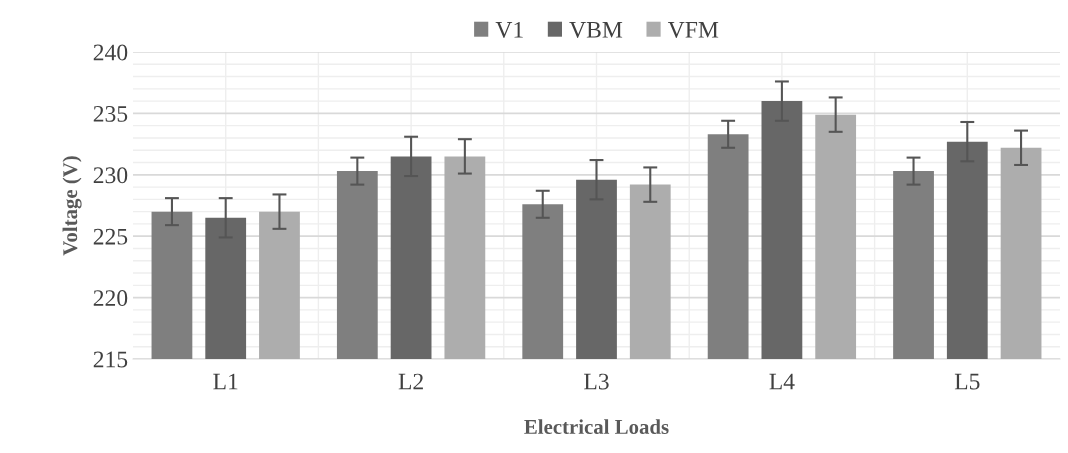 The width and height of the screenshot is (1068, 453). What do you see at coordinates (967, 381) in the screenshot?
I see `x-tick-label: L5` at bounding box center [967, 381].